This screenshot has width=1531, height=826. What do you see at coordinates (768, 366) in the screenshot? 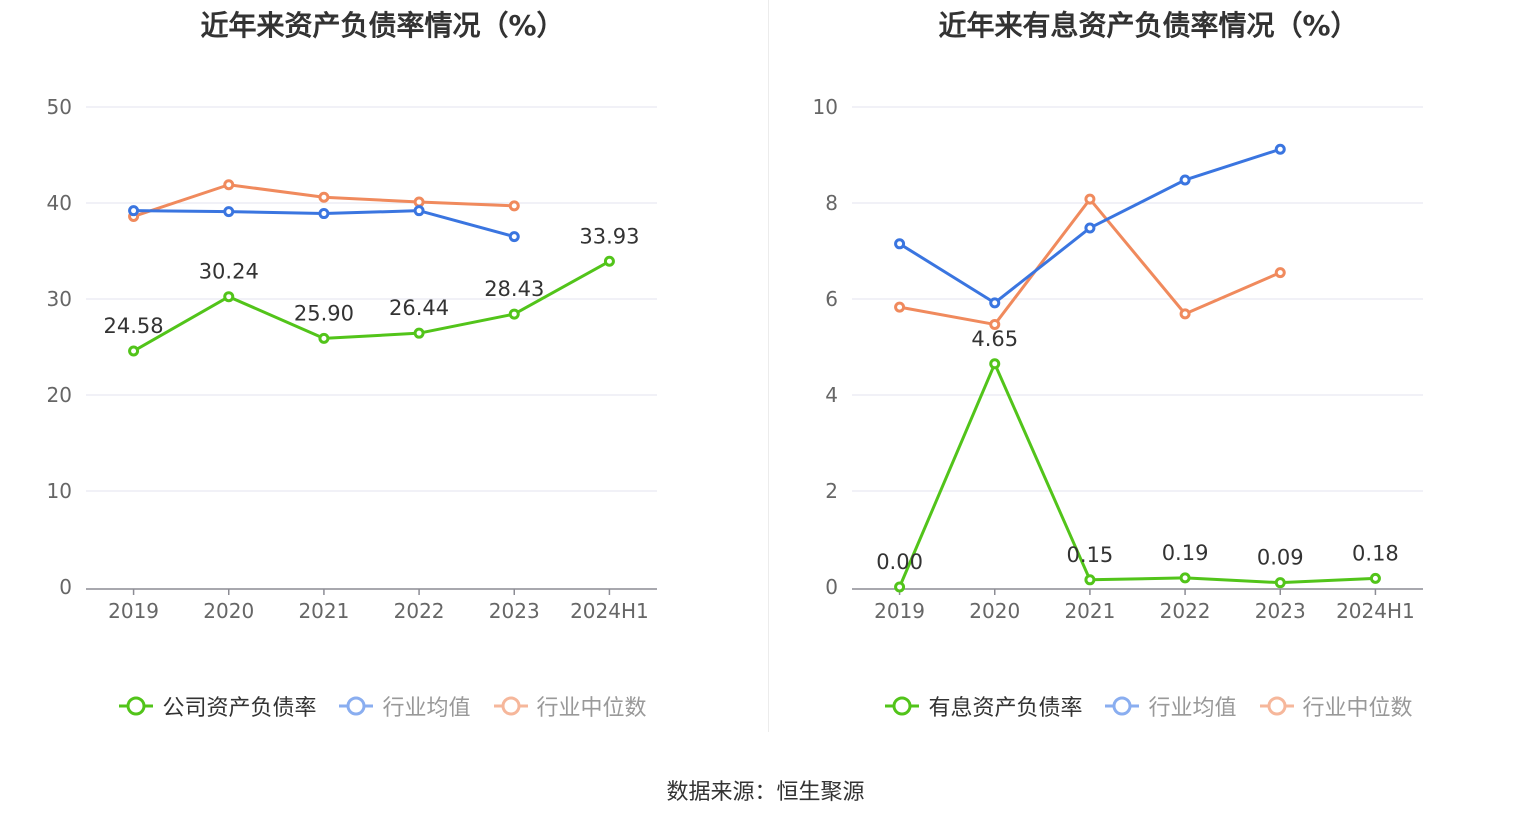
I see `panel-divider` at bounding box center [768, 366].